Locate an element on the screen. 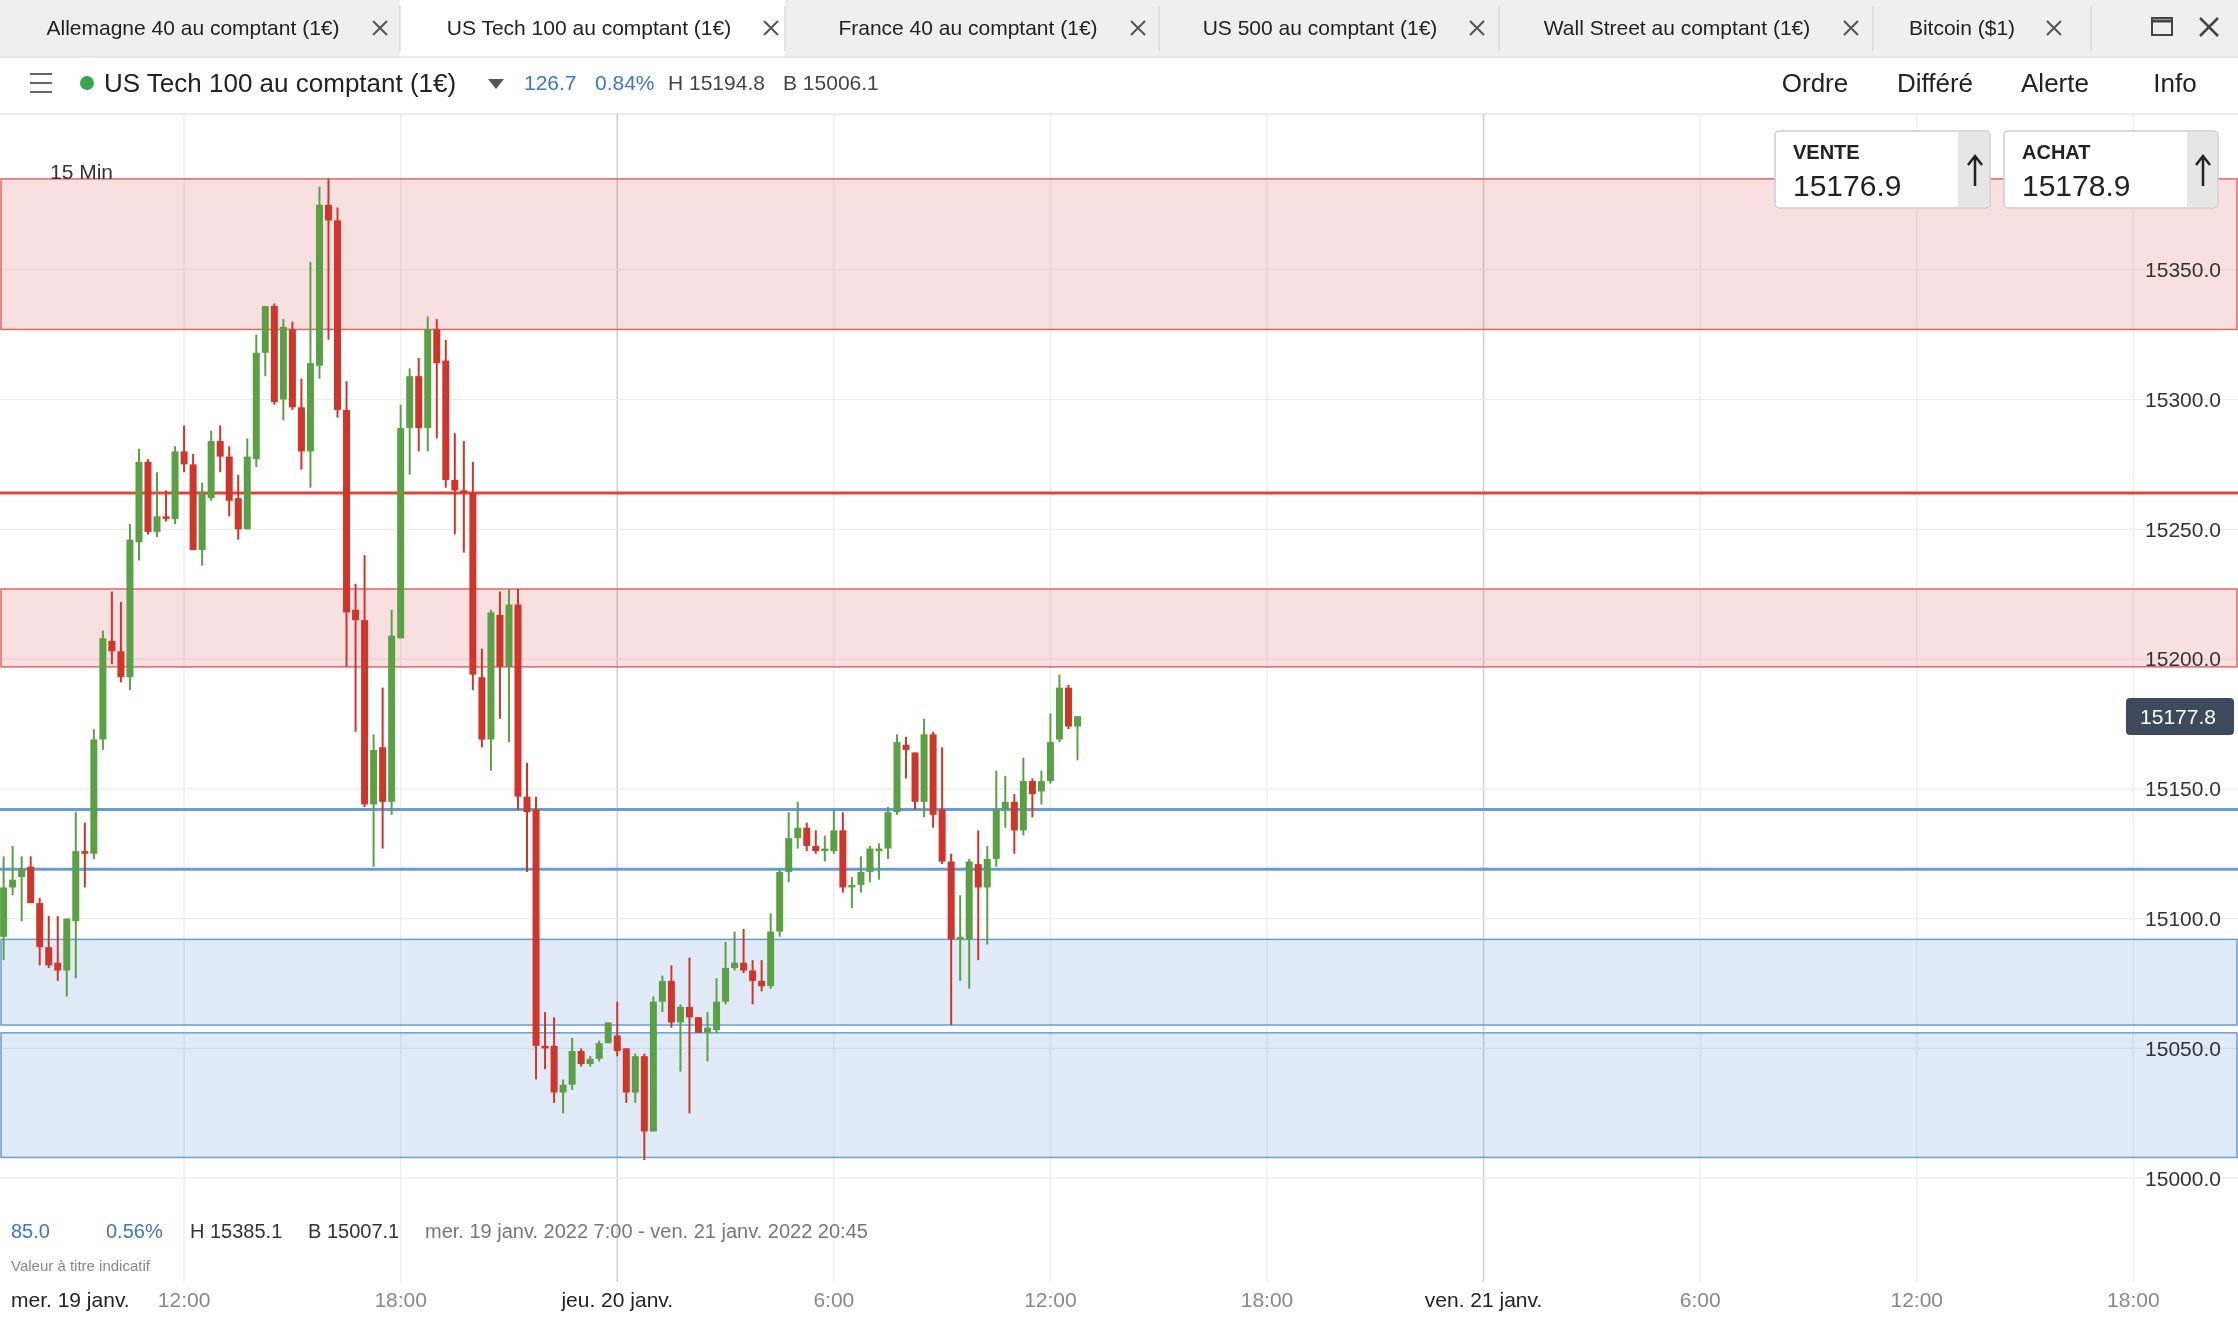 This screenshot has width=2238, height=1318. annotation: 0.56% is located at coordinates (134, 1231).